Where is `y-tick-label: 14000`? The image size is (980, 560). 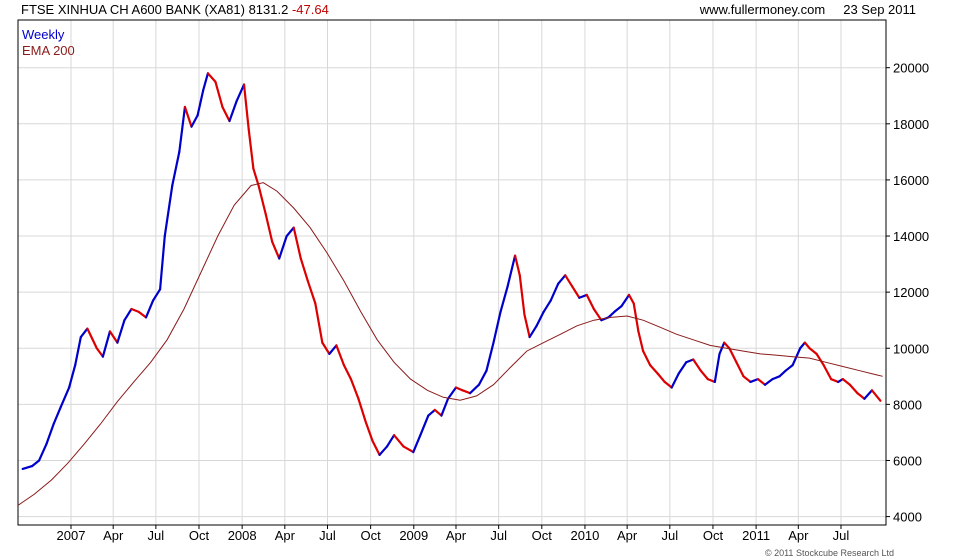
y-tick-label: 14000 is located at coordinates (911, 236).